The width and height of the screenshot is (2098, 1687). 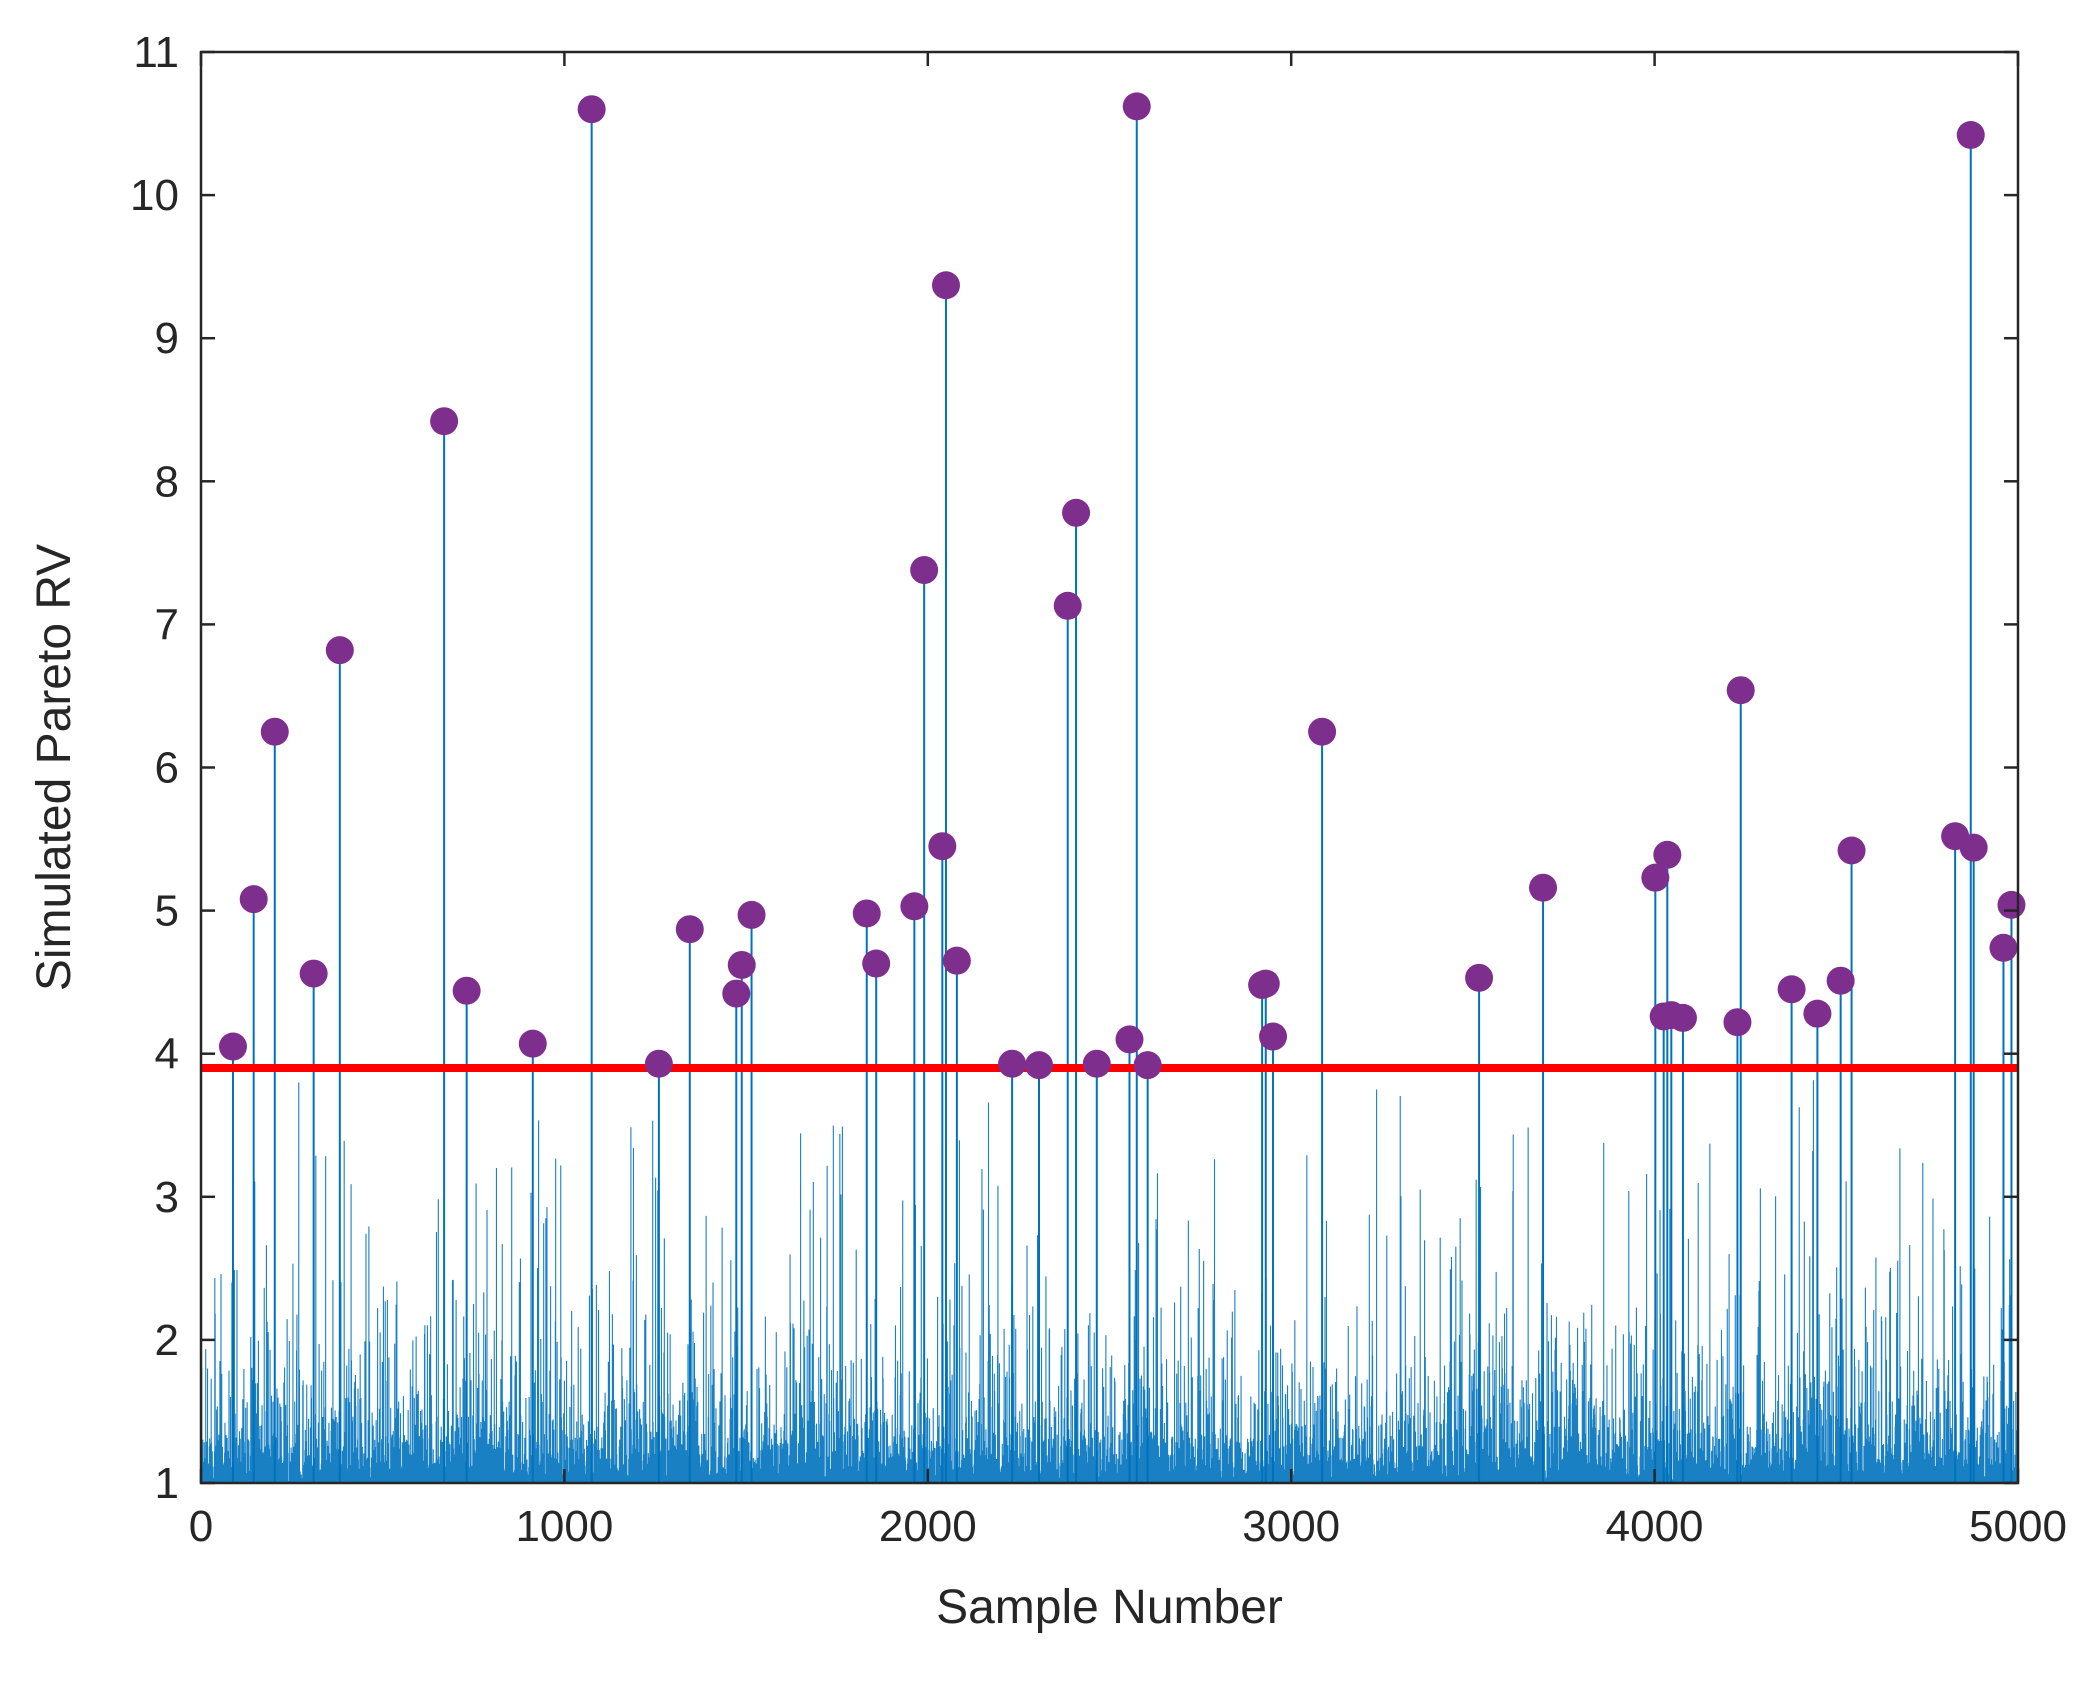 What do you see at coordinates (564, 1526) in the screenshot?
I see `x-tick-label: 1000` at bounding box center [564, 1526].